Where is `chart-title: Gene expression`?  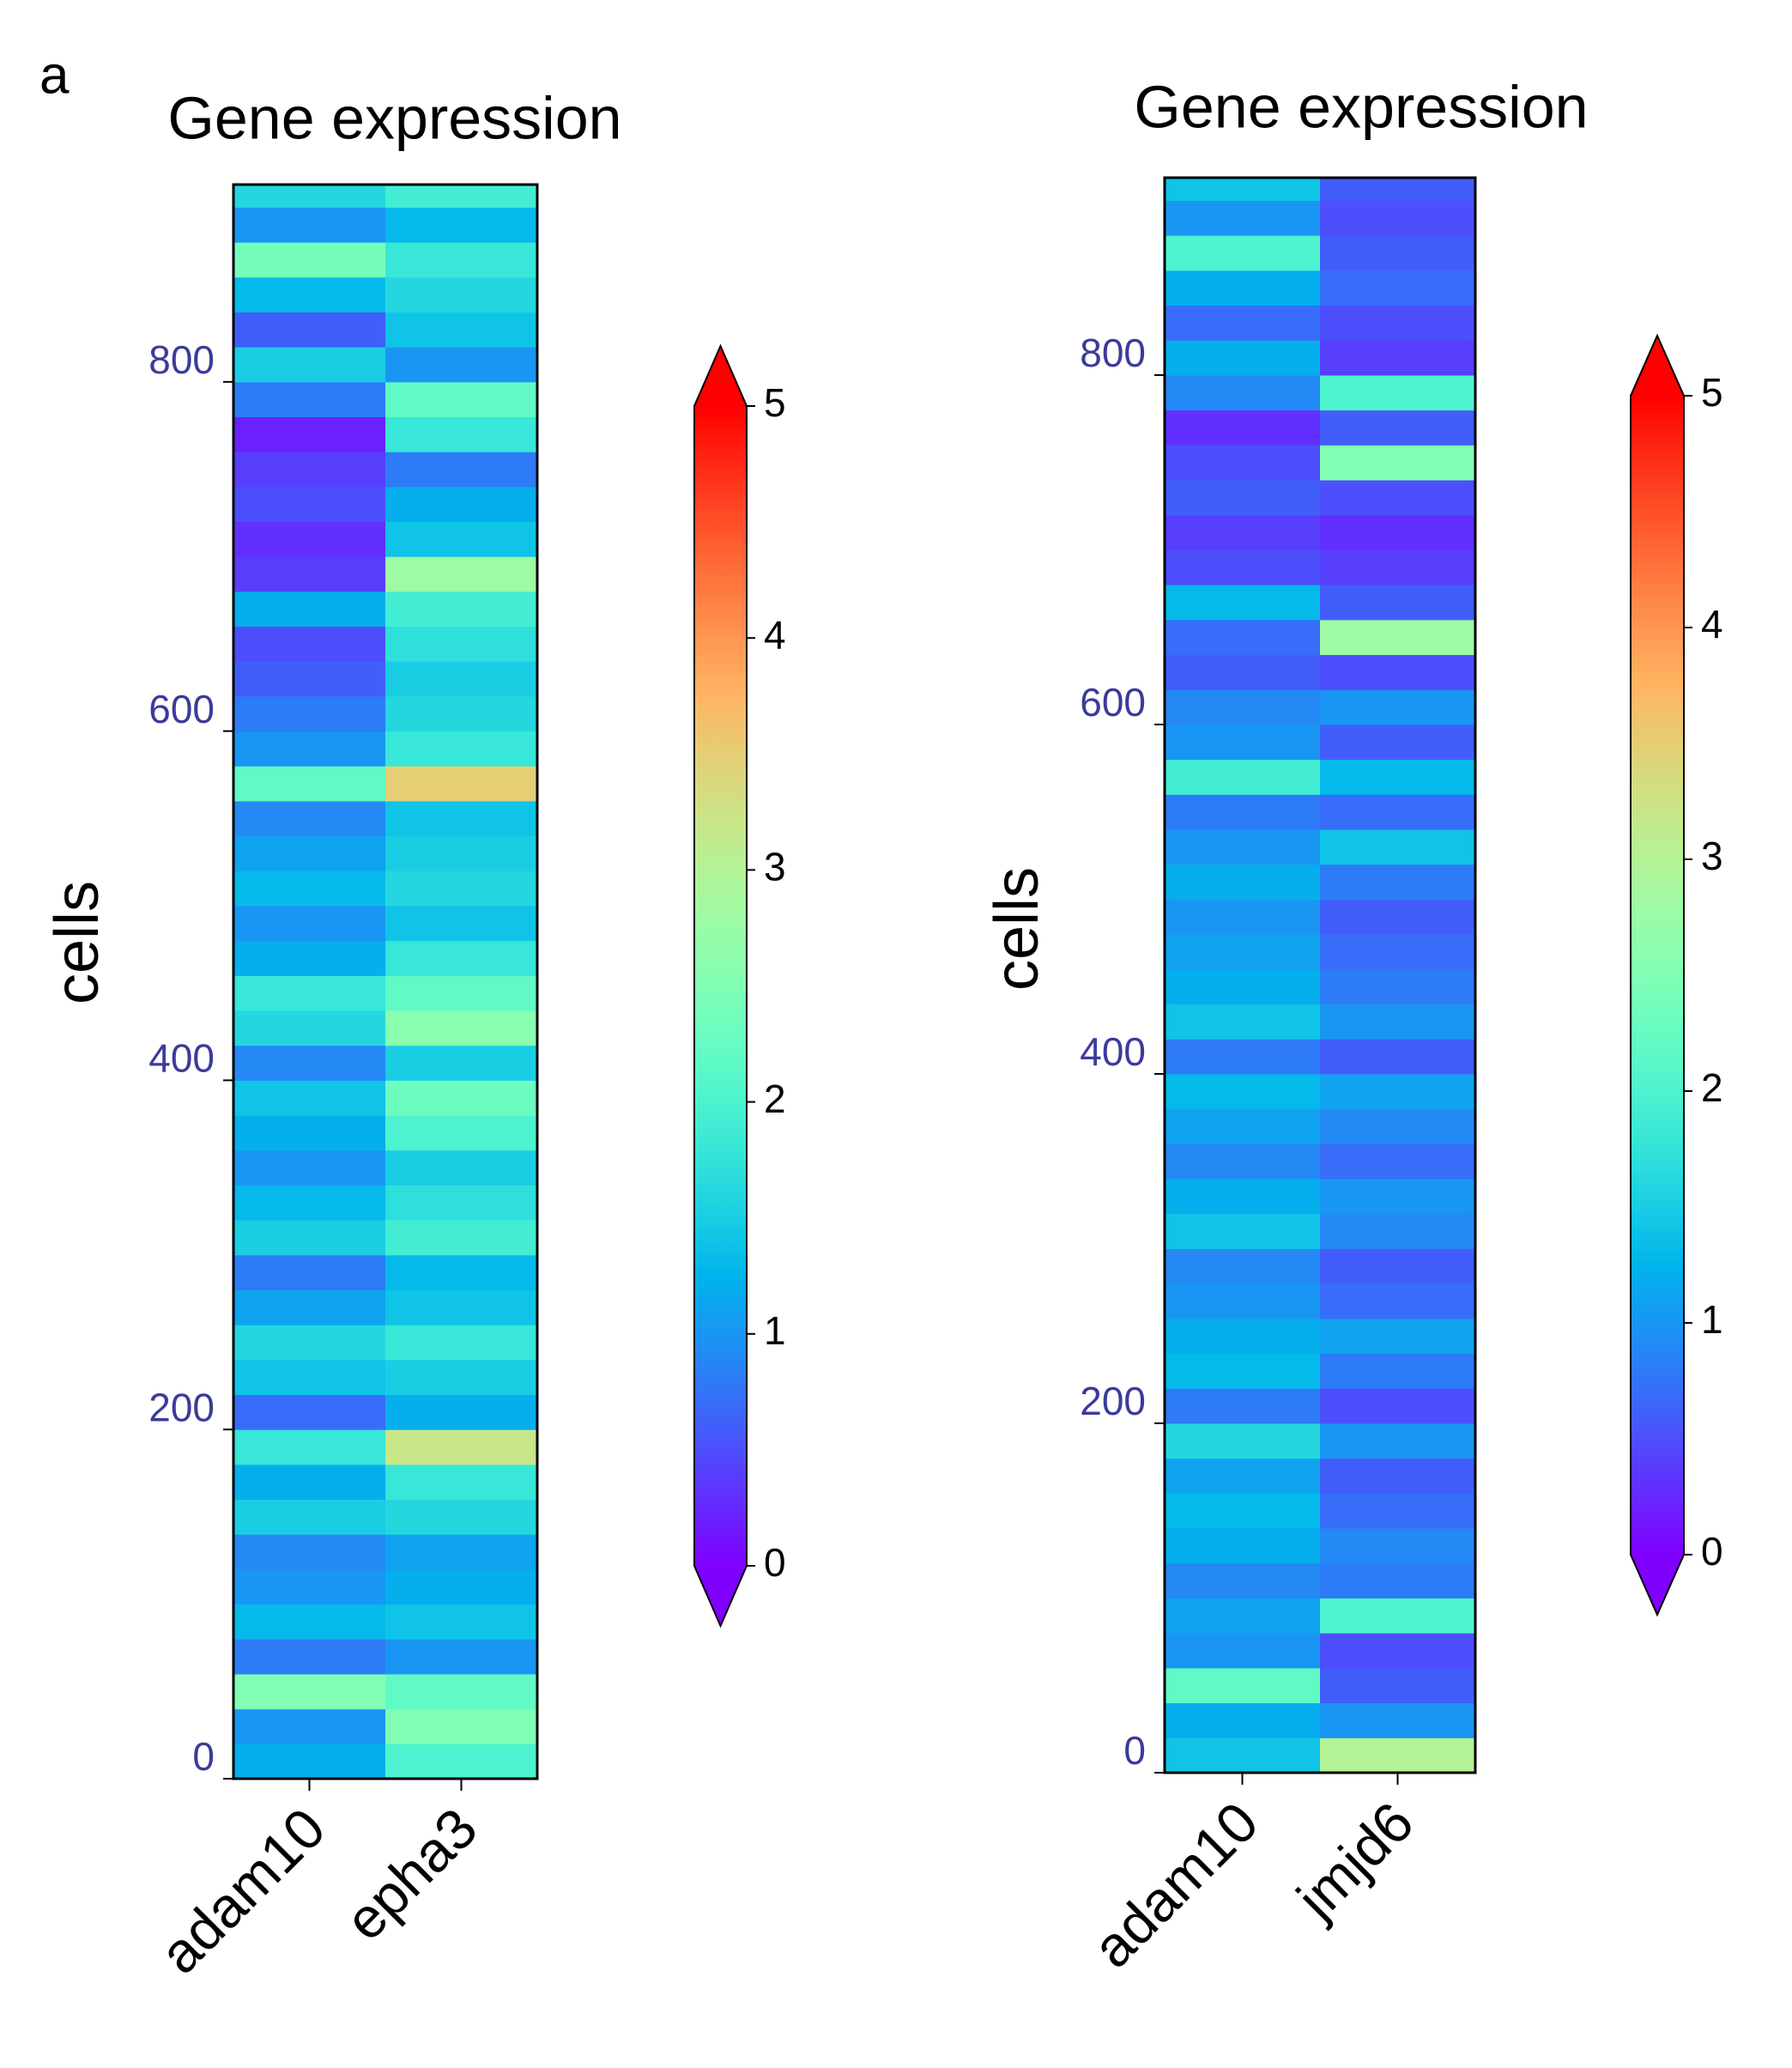
chart-title: Gene expression is located at coordinates (394, 117).